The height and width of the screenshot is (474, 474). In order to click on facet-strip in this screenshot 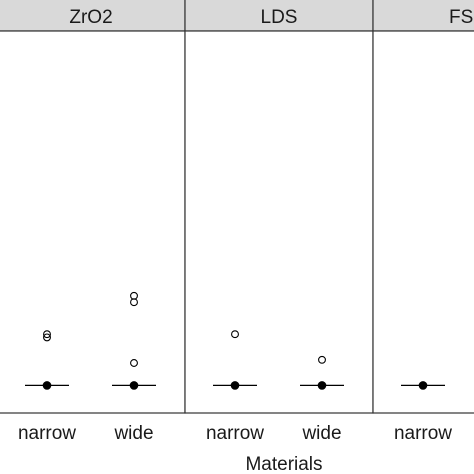, I will do `click(279, 16)`.